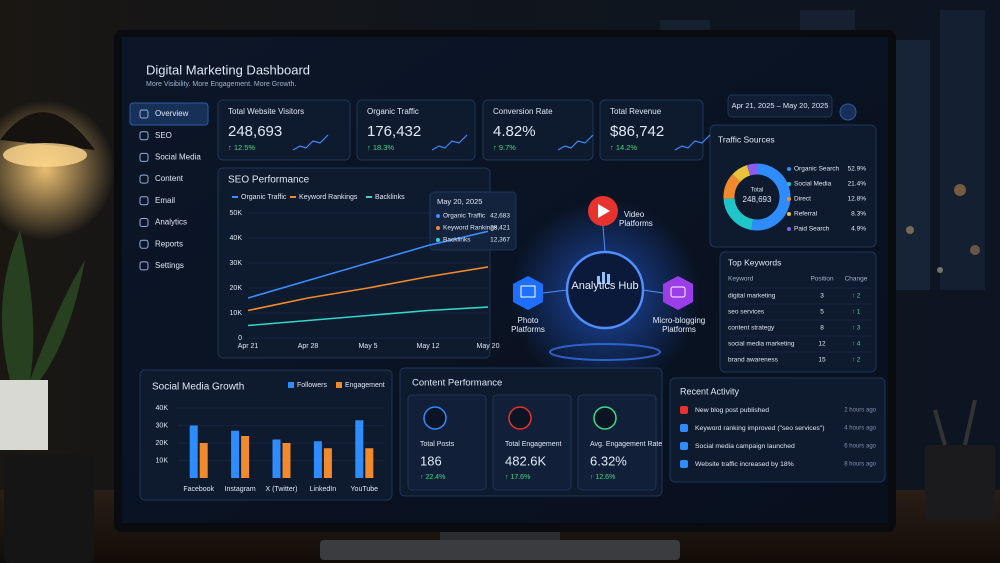 The height and width of the screenshot is (563, 1000). What do you see at coordinates (308, 346) in the screenshot?
I see `x-tick-label: Apr 28` at bounding box center [308, 346].